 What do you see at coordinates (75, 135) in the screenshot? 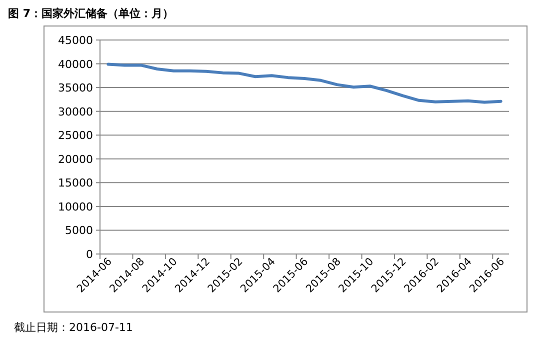
I see `y-tick-label: 25000` at bounding box center [75, 135].